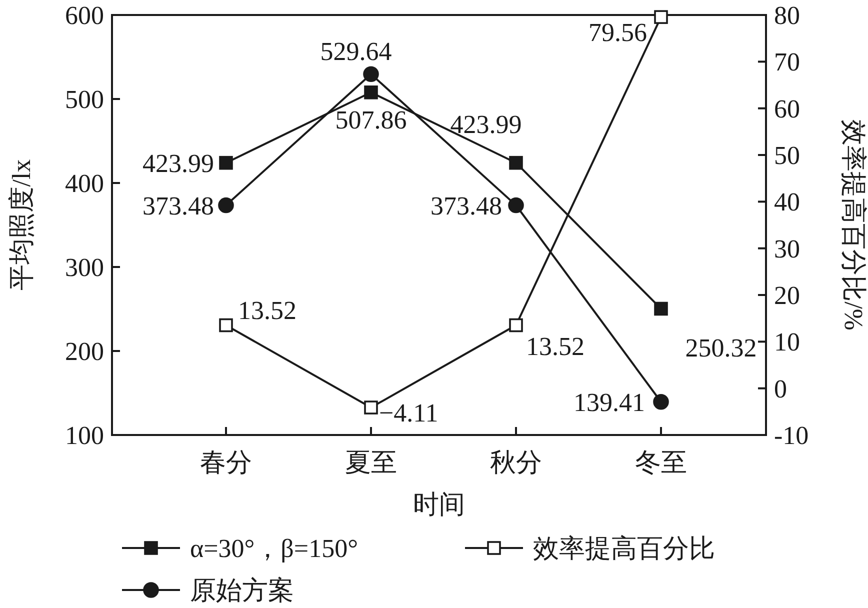  What do you see at coordinates (226, 462) in the screenshot?
I see `x-tick-label: 春分` at bounding box center [226, 462].